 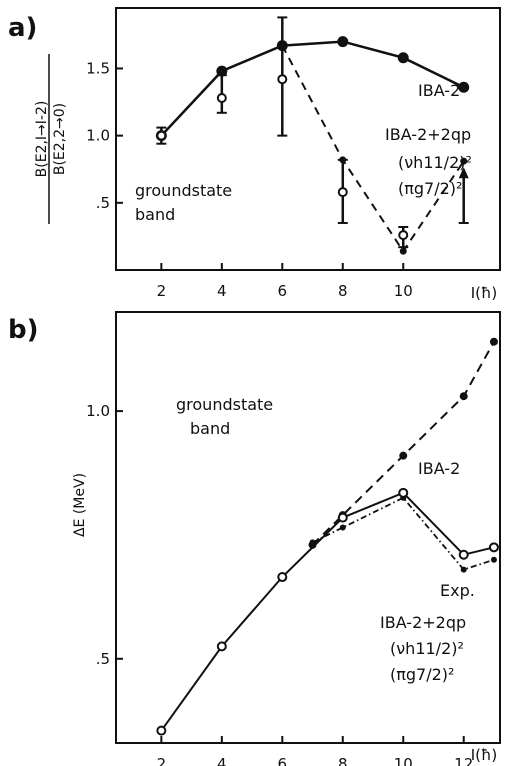 I want to click on panel-b-x-tick-label: 10, so click(x=403, y=760).